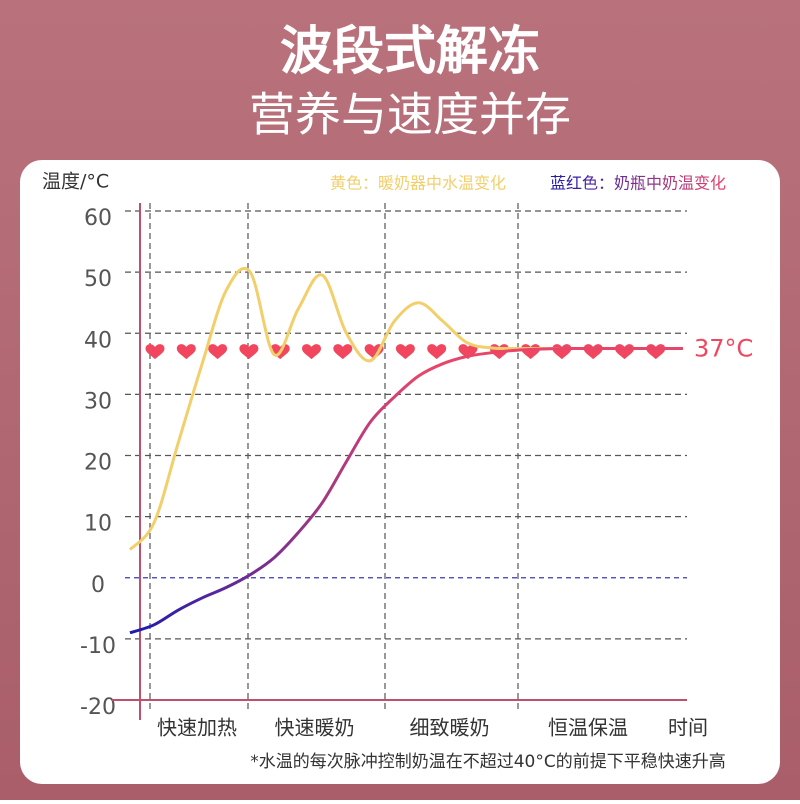 The width and height of the screenshot is (800, 804). I want to click on subtitle: 营养与速度并存, so click(410, 115).